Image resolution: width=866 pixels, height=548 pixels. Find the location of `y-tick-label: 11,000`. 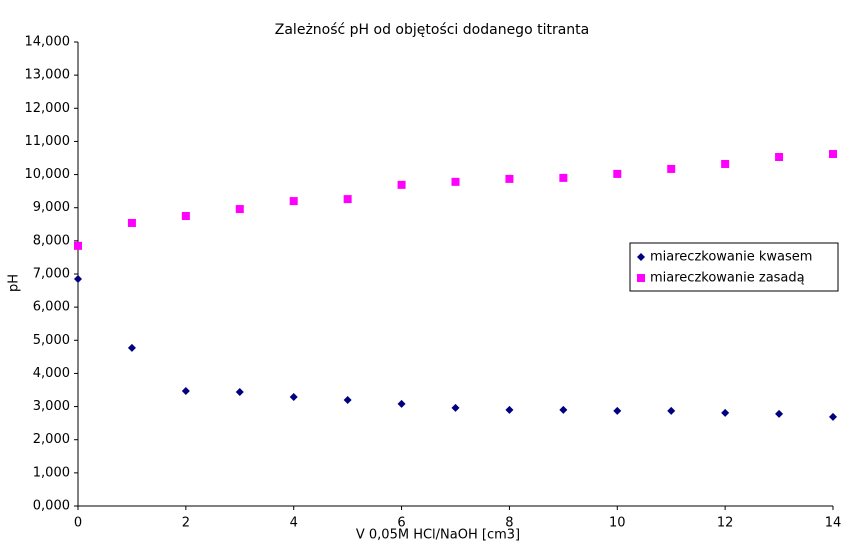

y-tick-label: 11,000 is located at coordinates (48, 141).